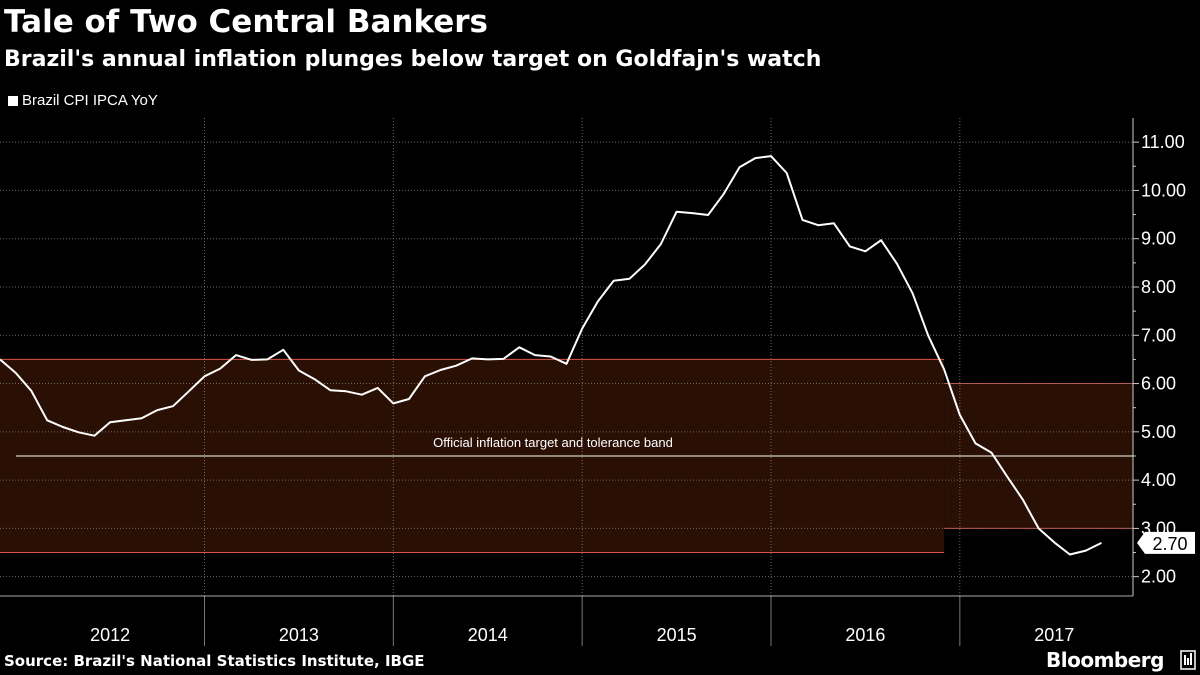 This screenshot has height=675, width=1200. I want to click on x-year-label: 2015, so click(677, 635).